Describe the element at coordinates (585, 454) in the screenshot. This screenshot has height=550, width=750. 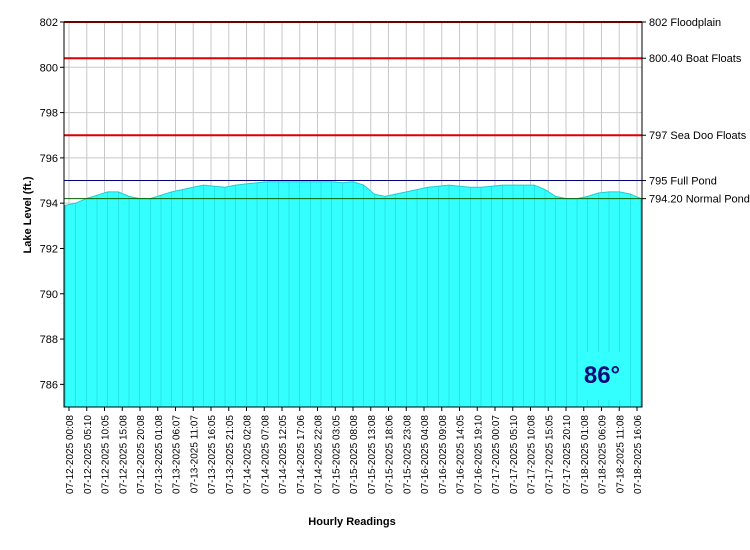
I see `x-tick-label: 07-18-2025 01:08` at that location.